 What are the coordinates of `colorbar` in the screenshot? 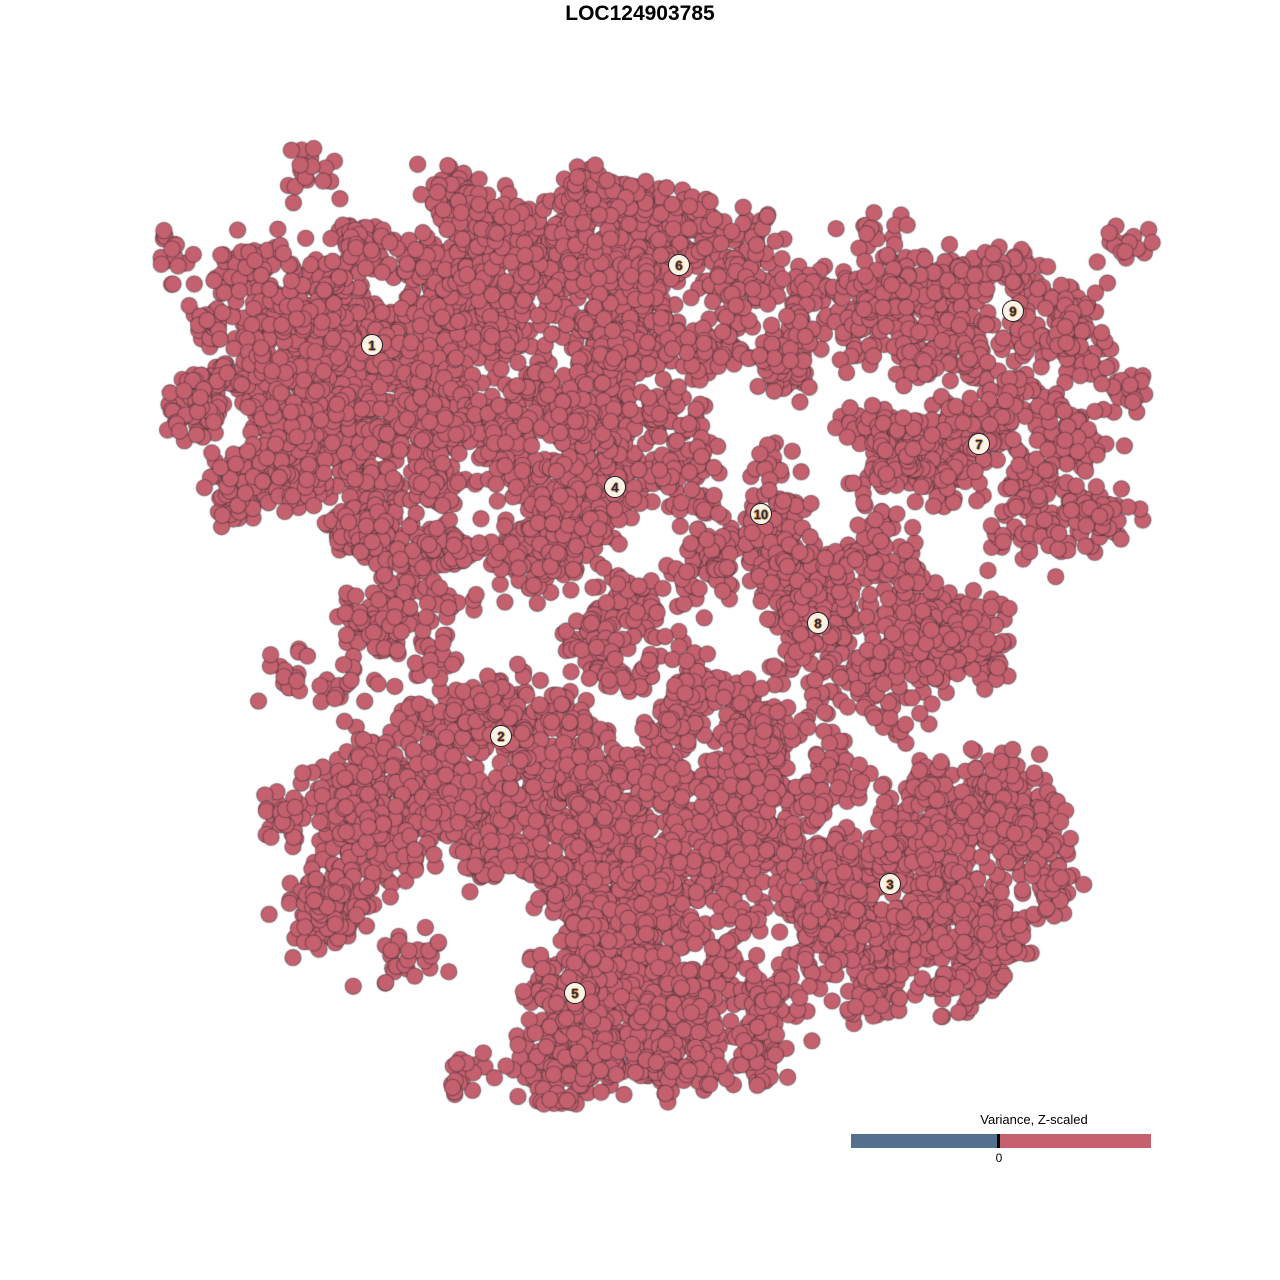 It's located at (1001, 1141).